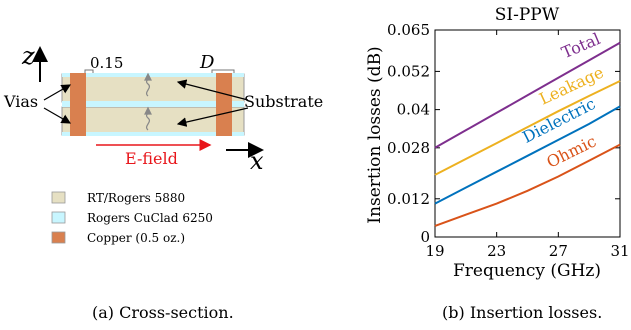  What do you see at coordinates (58, 217) in the screenshot?
I see `legend-swatch-cuclad` at bounding box center [58, 217].